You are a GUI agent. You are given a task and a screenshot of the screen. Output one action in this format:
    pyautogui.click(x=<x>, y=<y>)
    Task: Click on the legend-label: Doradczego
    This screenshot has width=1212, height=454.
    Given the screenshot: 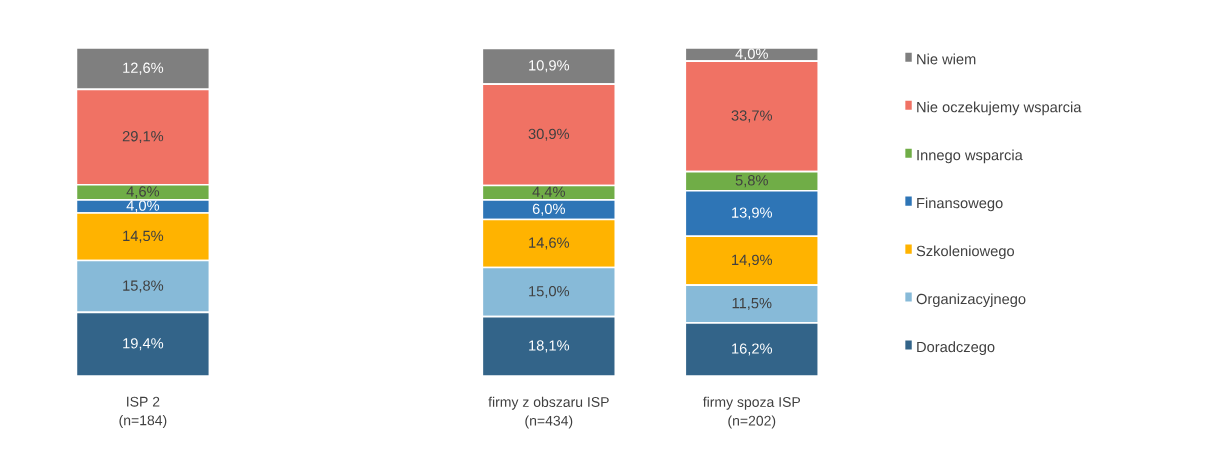 What is the action you would take?
    pyautogui.click(x=956, y=348)
    